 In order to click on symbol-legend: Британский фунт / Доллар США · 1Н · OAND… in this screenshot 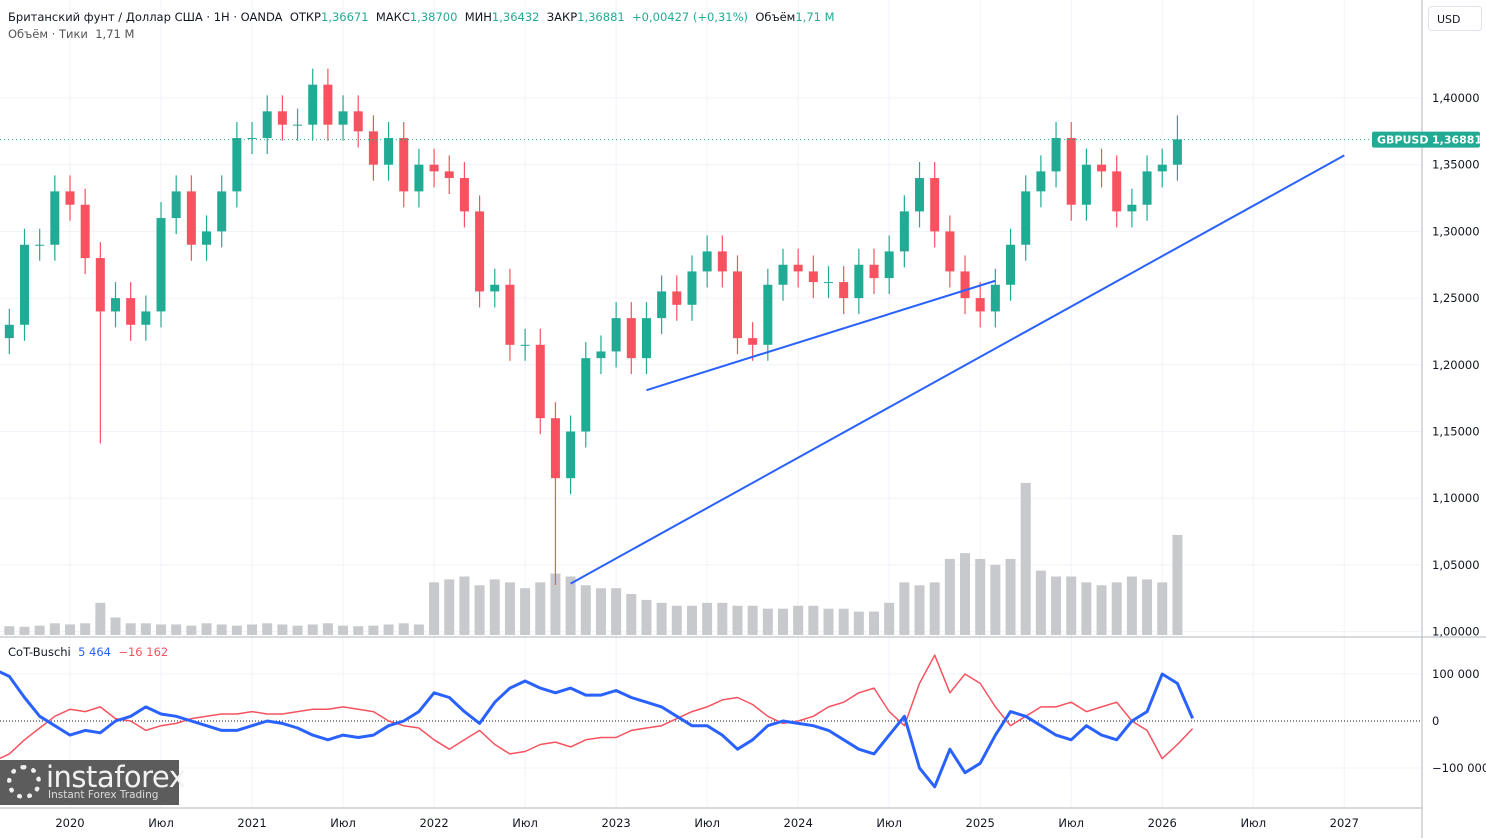, I will do `click(421, 17)`.